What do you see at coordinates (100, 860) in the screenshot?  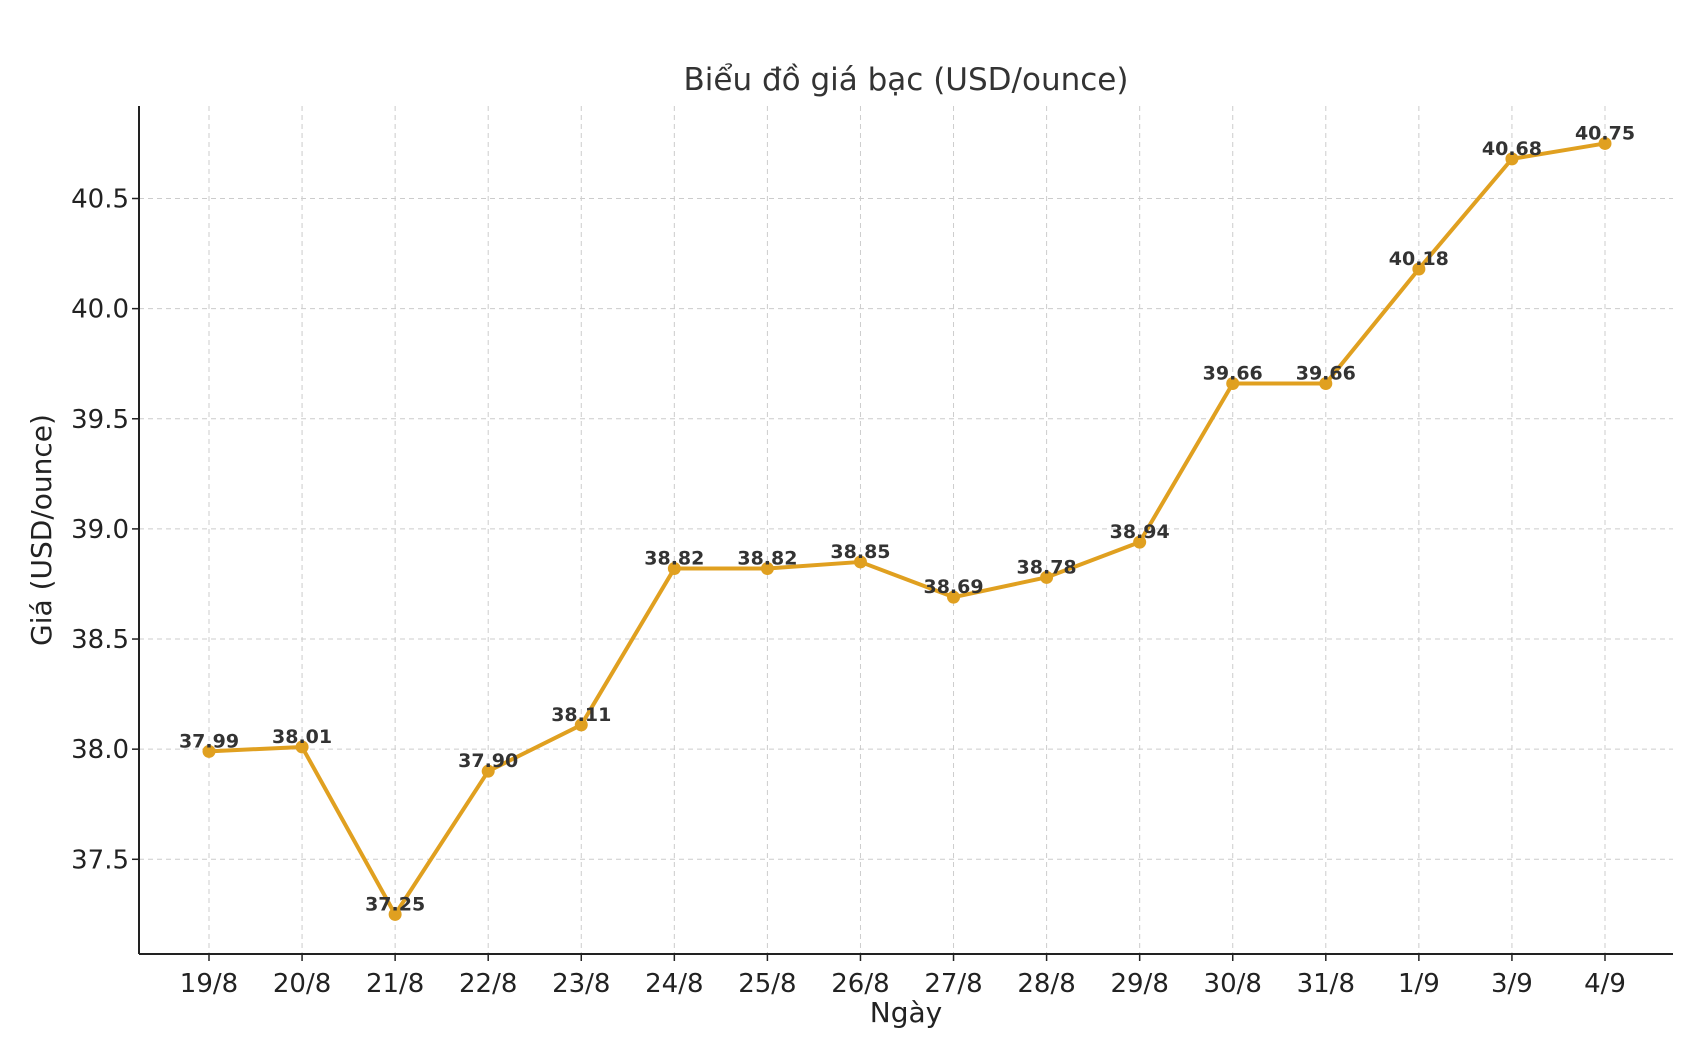 I see `y-tick-label: 37.5` at bounding box center [100, 860].